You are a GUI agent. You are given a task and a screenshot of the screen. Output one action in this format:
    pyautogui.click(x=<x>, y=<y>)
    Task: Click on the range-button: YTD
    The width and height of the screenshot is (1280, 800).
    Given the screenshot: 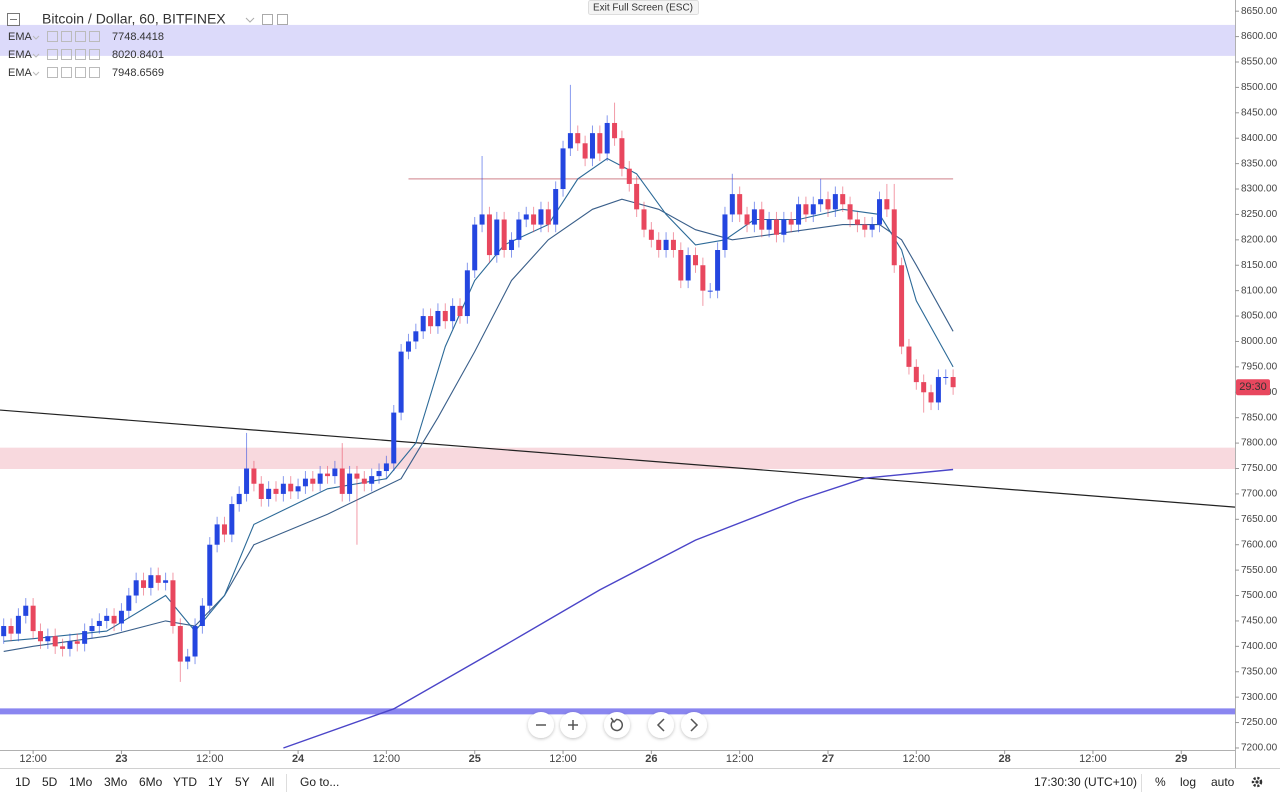 What is the action you would take?
    pyautogui.click(x=185, y=782)
    